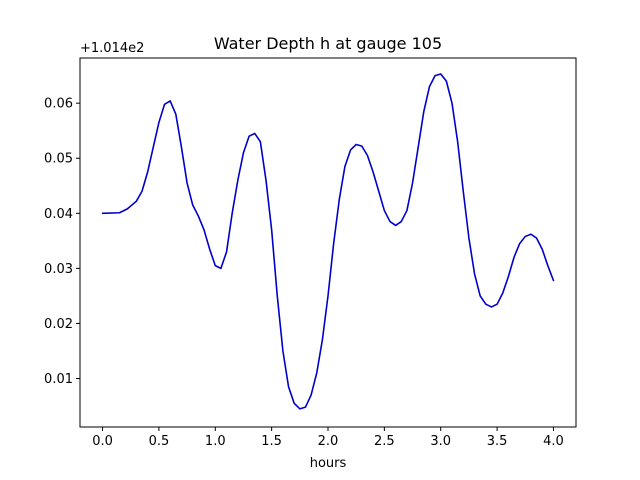 The width and height of the screenshot is (640, 480). I want to click on x-tick-label: 1.0, so click(215, 441).